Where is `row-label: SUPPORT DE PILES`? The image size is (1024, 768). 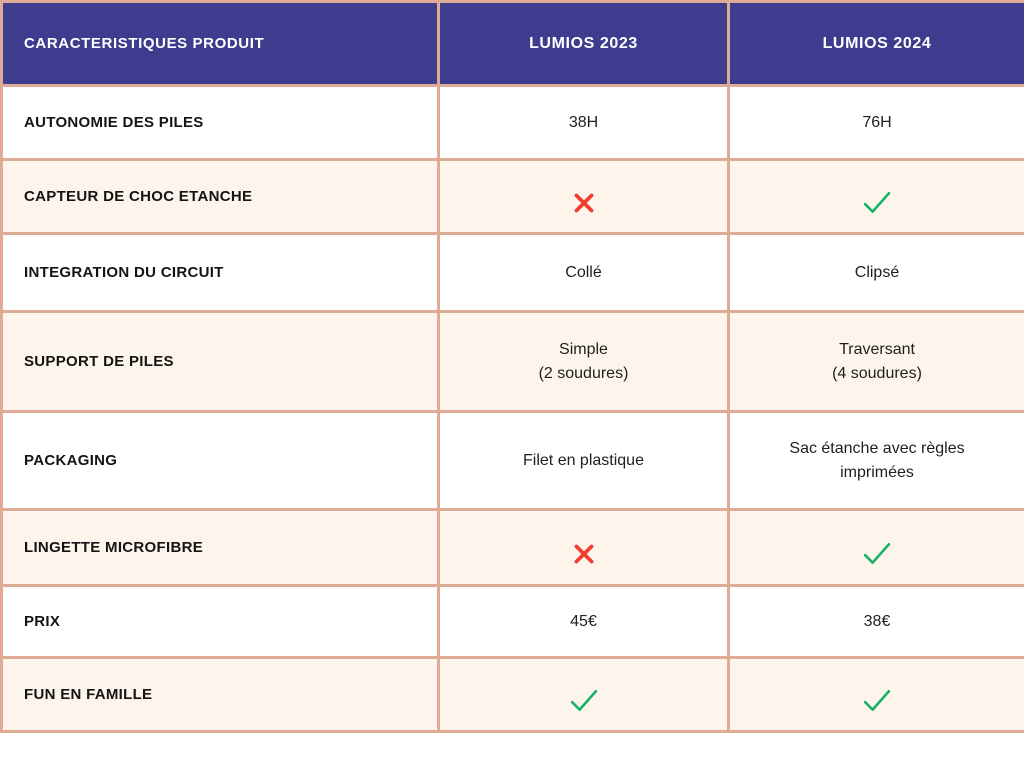 row-label: SUPPORT DE PILES is located at coordinates (220, 361).